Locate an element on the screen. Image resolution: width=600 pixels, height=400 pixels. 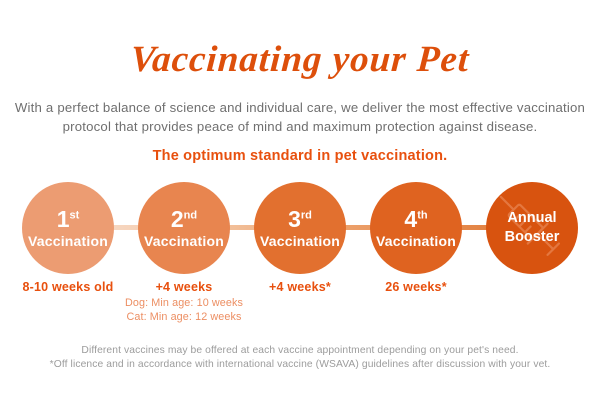
timeline-step-2nd-vaccination: 2nd Vaccination is located at coordinates (184, 228).